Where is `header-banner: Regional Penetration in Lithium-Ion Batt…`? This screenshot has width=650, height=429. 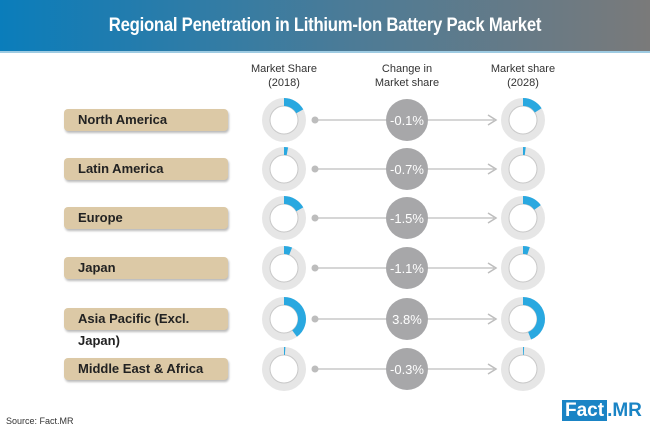
header-banner: Regional Penetration in Lithium-Ion Batt… is located at coordinates (325, 26).